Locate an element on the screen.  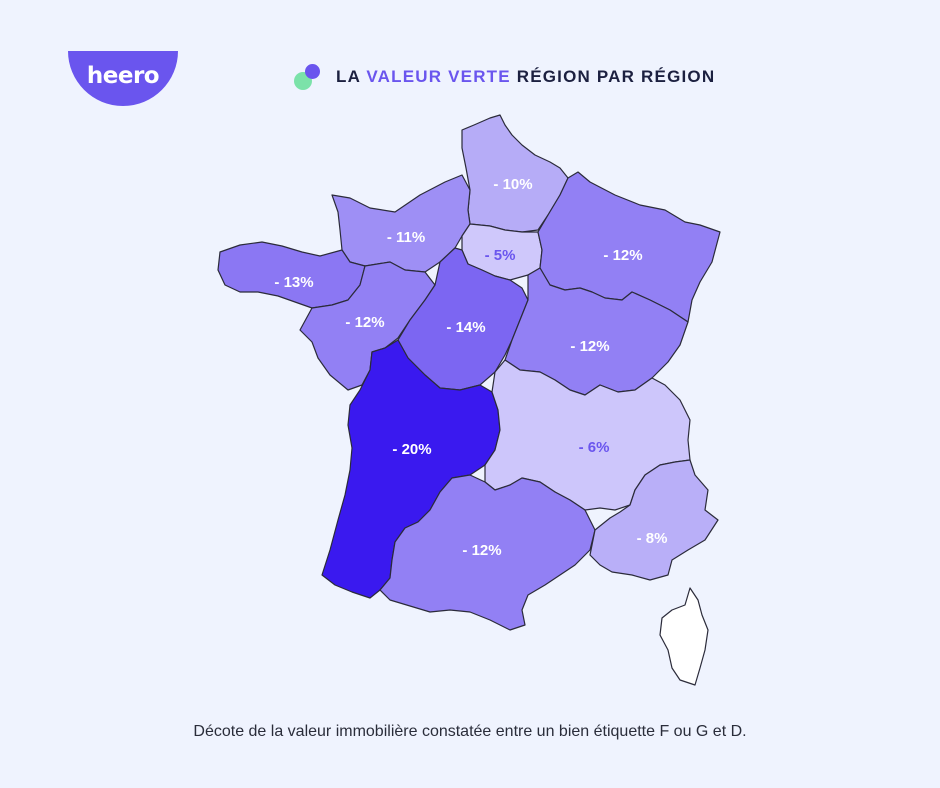
page-title: LA VALEUR VERTE RÉGION PAR RÉGION is located at coordinates (504, 77).